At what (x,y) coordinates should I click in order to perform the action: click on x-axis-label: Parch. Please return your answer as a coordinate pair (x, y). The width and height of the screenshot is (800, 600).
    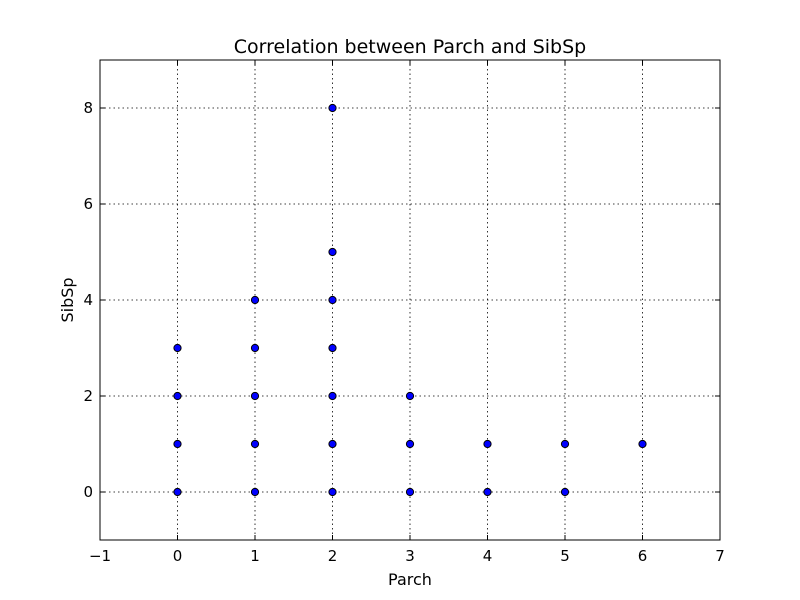
    Looking at the image, I should click on (410, 579).